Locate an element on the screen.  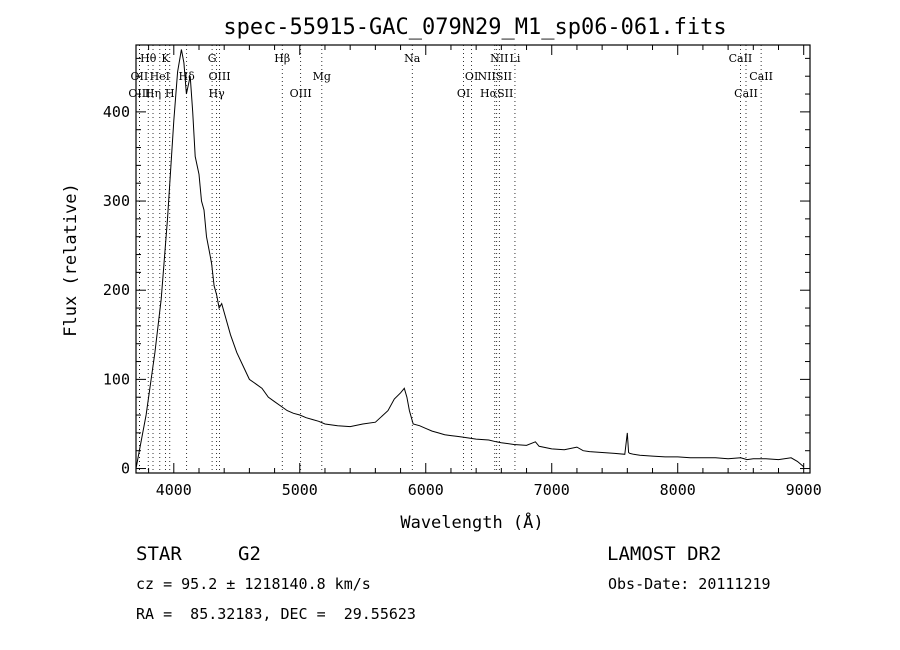
observation-date: Obs-Date: 20111219 is located at coordinates (689, 584).